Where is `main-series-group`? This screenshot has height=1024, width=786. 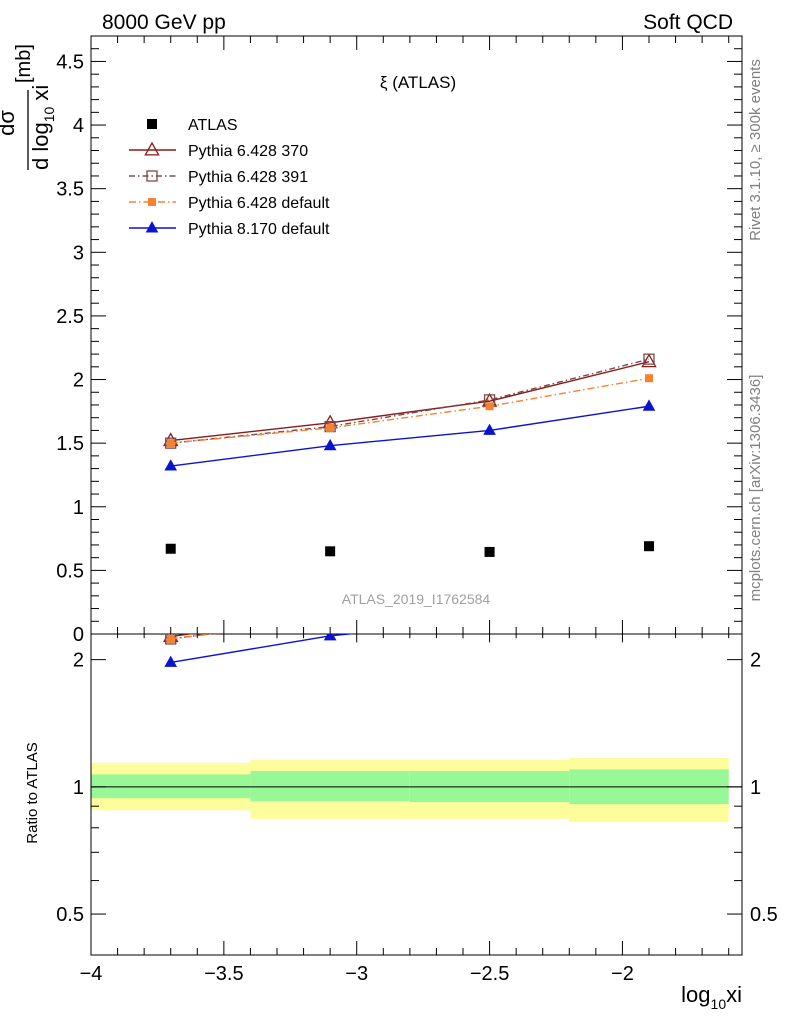 main-series-group is located at coordinates (409, 455).